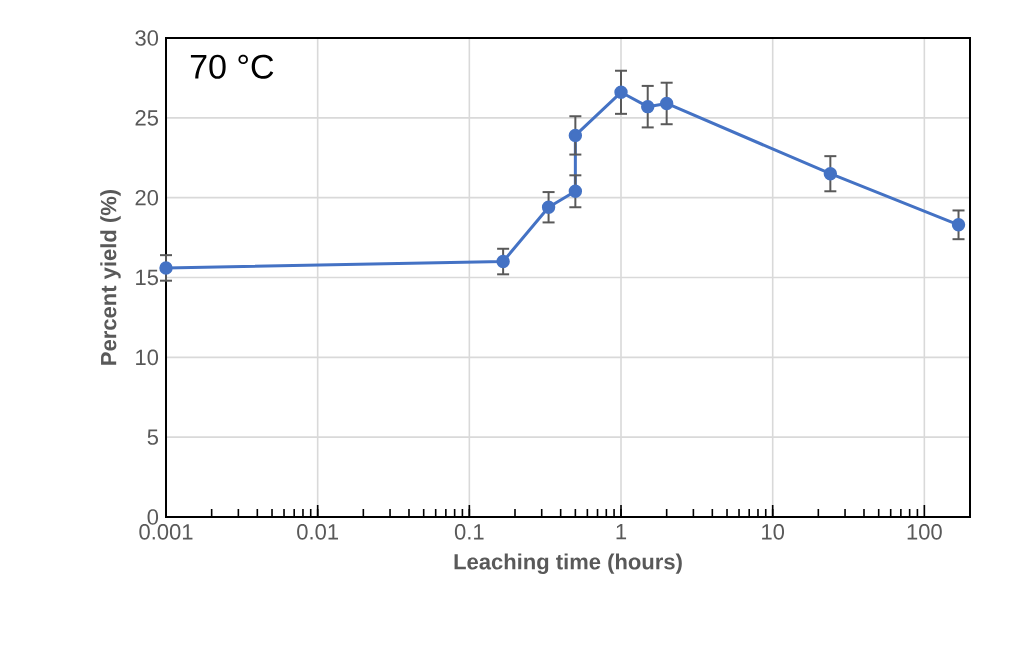  Describe the element at coordinates (232, 66) in the screenshot. I see `annotation: 70 °C` at that location.